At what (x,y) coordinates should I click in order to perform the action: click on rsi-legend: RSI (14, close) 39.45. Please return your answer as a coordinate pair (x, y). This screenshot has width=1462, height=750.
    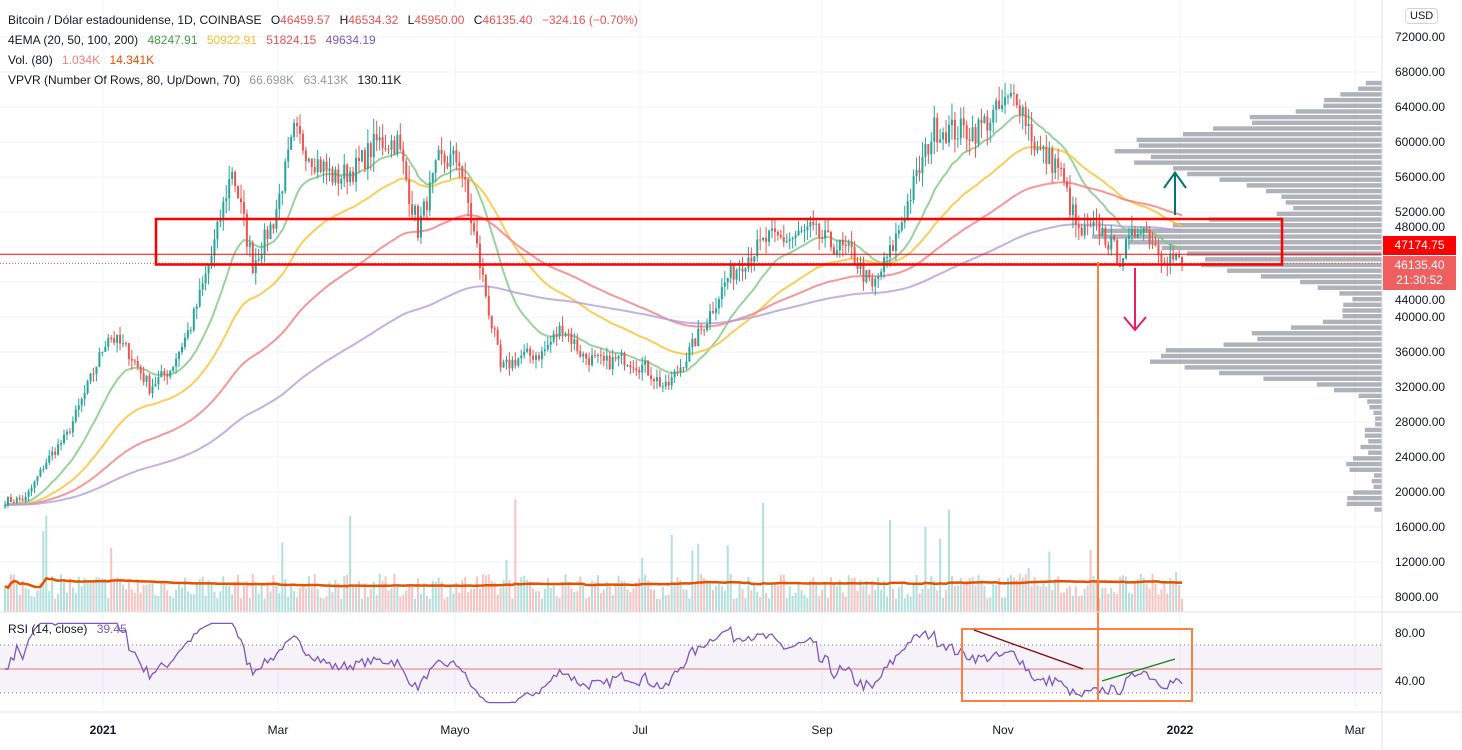
    Looking at the image, I should click on (70, 629).